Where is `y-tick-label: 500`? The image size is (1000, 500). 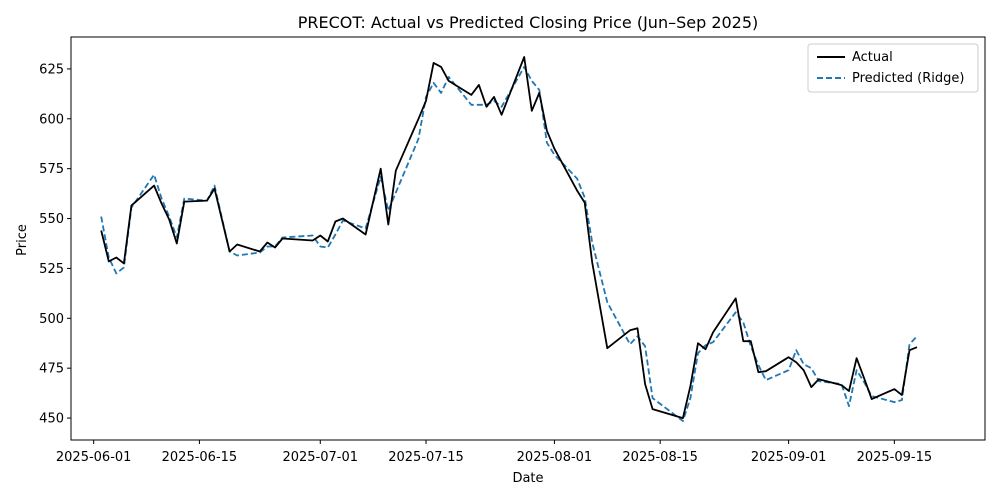 y-tick-label: 500 is located at coordinates (51, 319).